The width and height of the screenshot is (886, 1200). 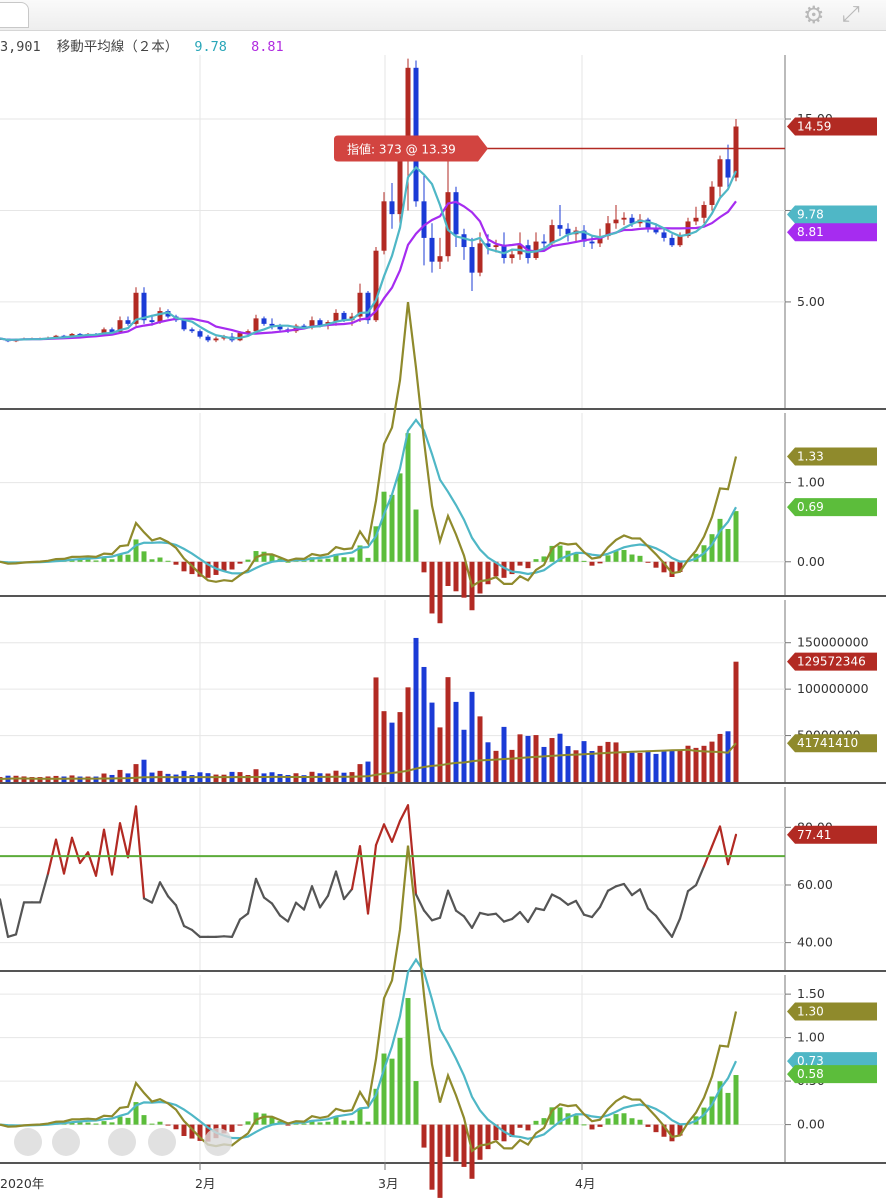 I want to click on ma-long-tag-shape, so click(x=832, y=232).